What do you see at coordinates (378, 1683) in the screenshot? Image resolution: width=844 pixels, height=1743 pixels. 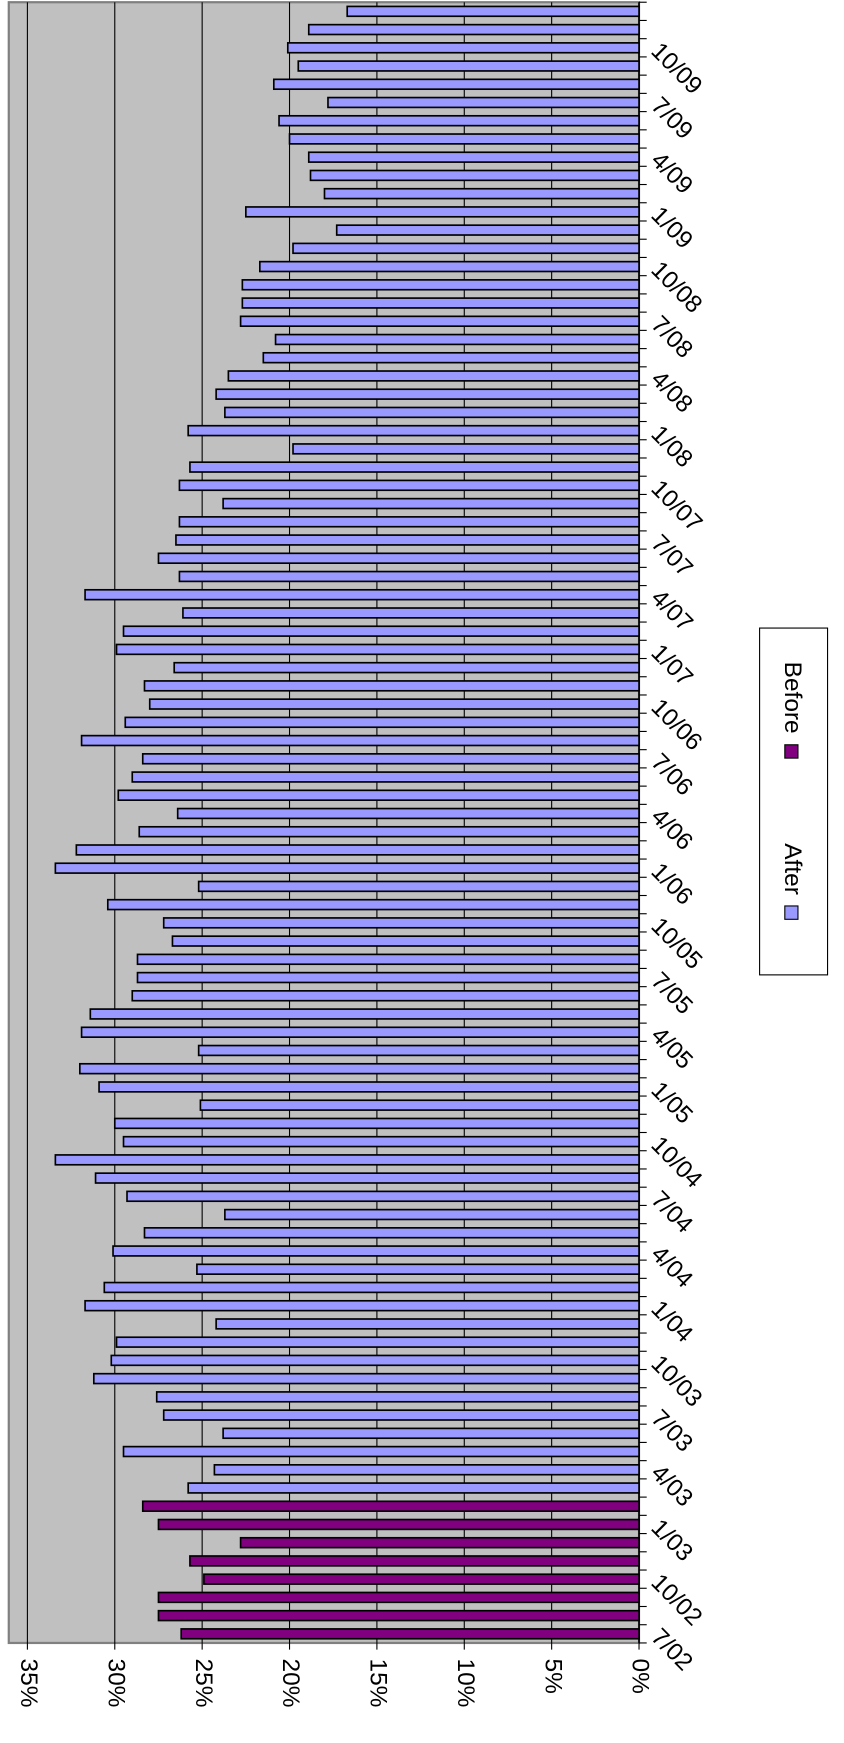 I see `y-tick-label: 15%` at bounding box center [378, 1683].